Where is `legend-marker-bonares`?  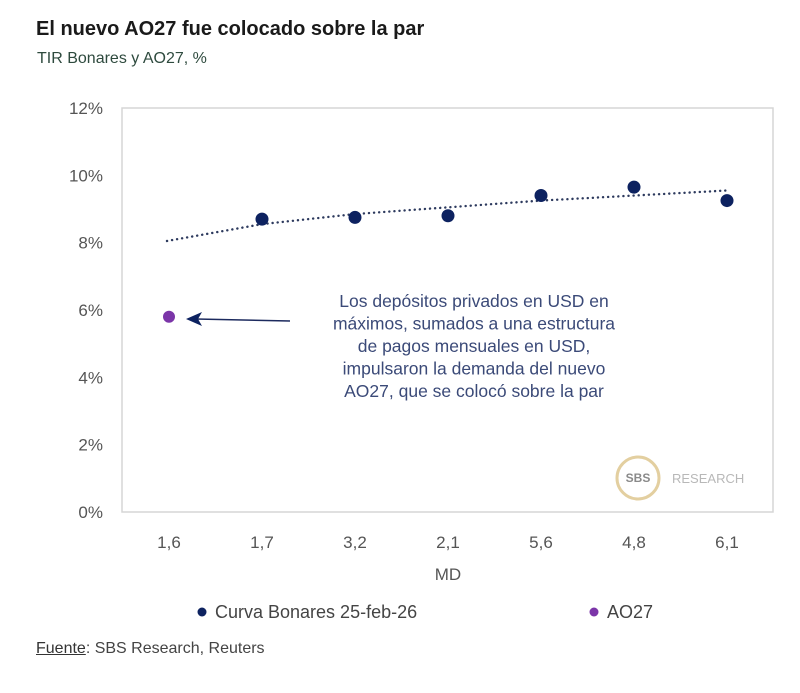 legend-marker-bonares is located at coordinates (202, 612).